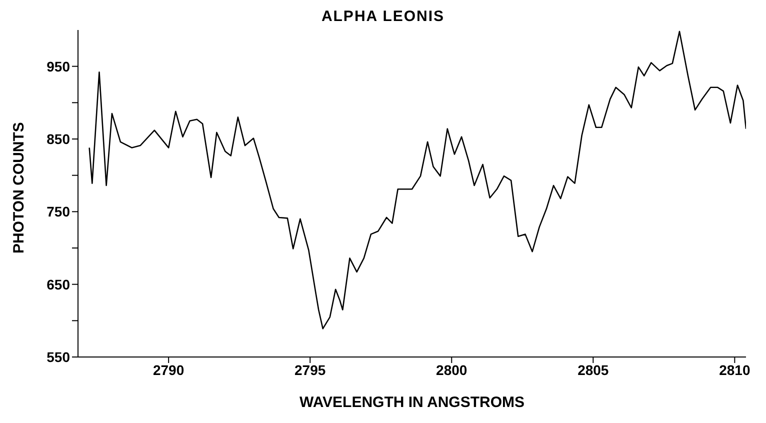 The image size is (766, 423). I want to click on y-tick-label: 750, so click(58, 212).